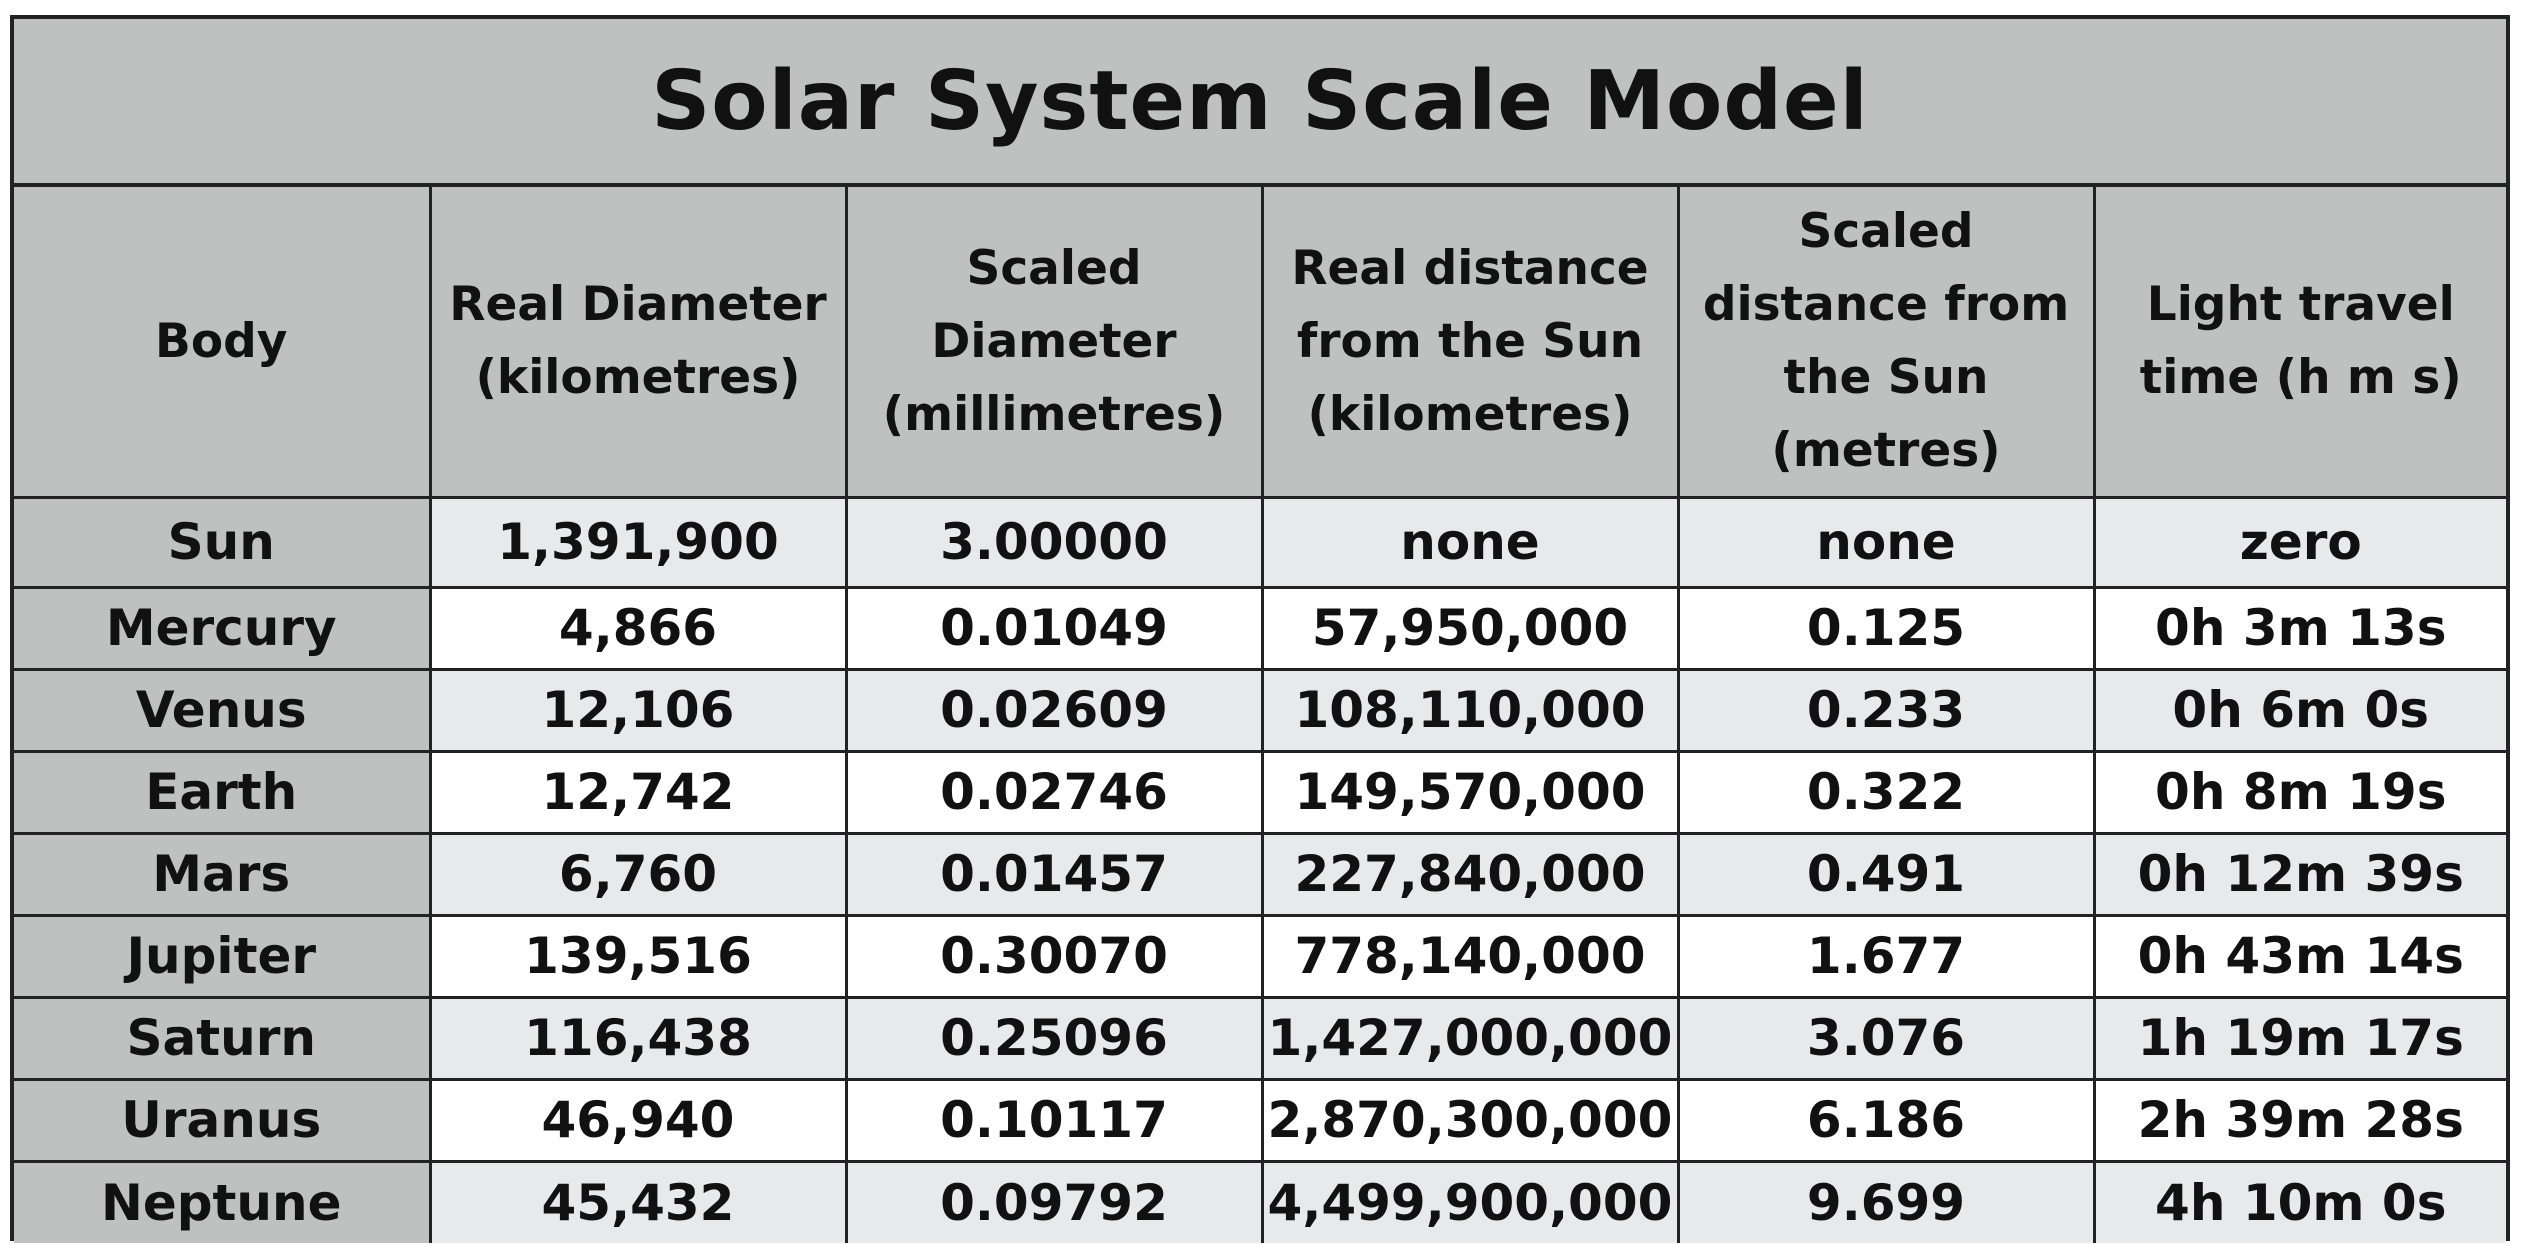  I want to click on title-bar: Solar System Scale Model, so click(1260, 103).